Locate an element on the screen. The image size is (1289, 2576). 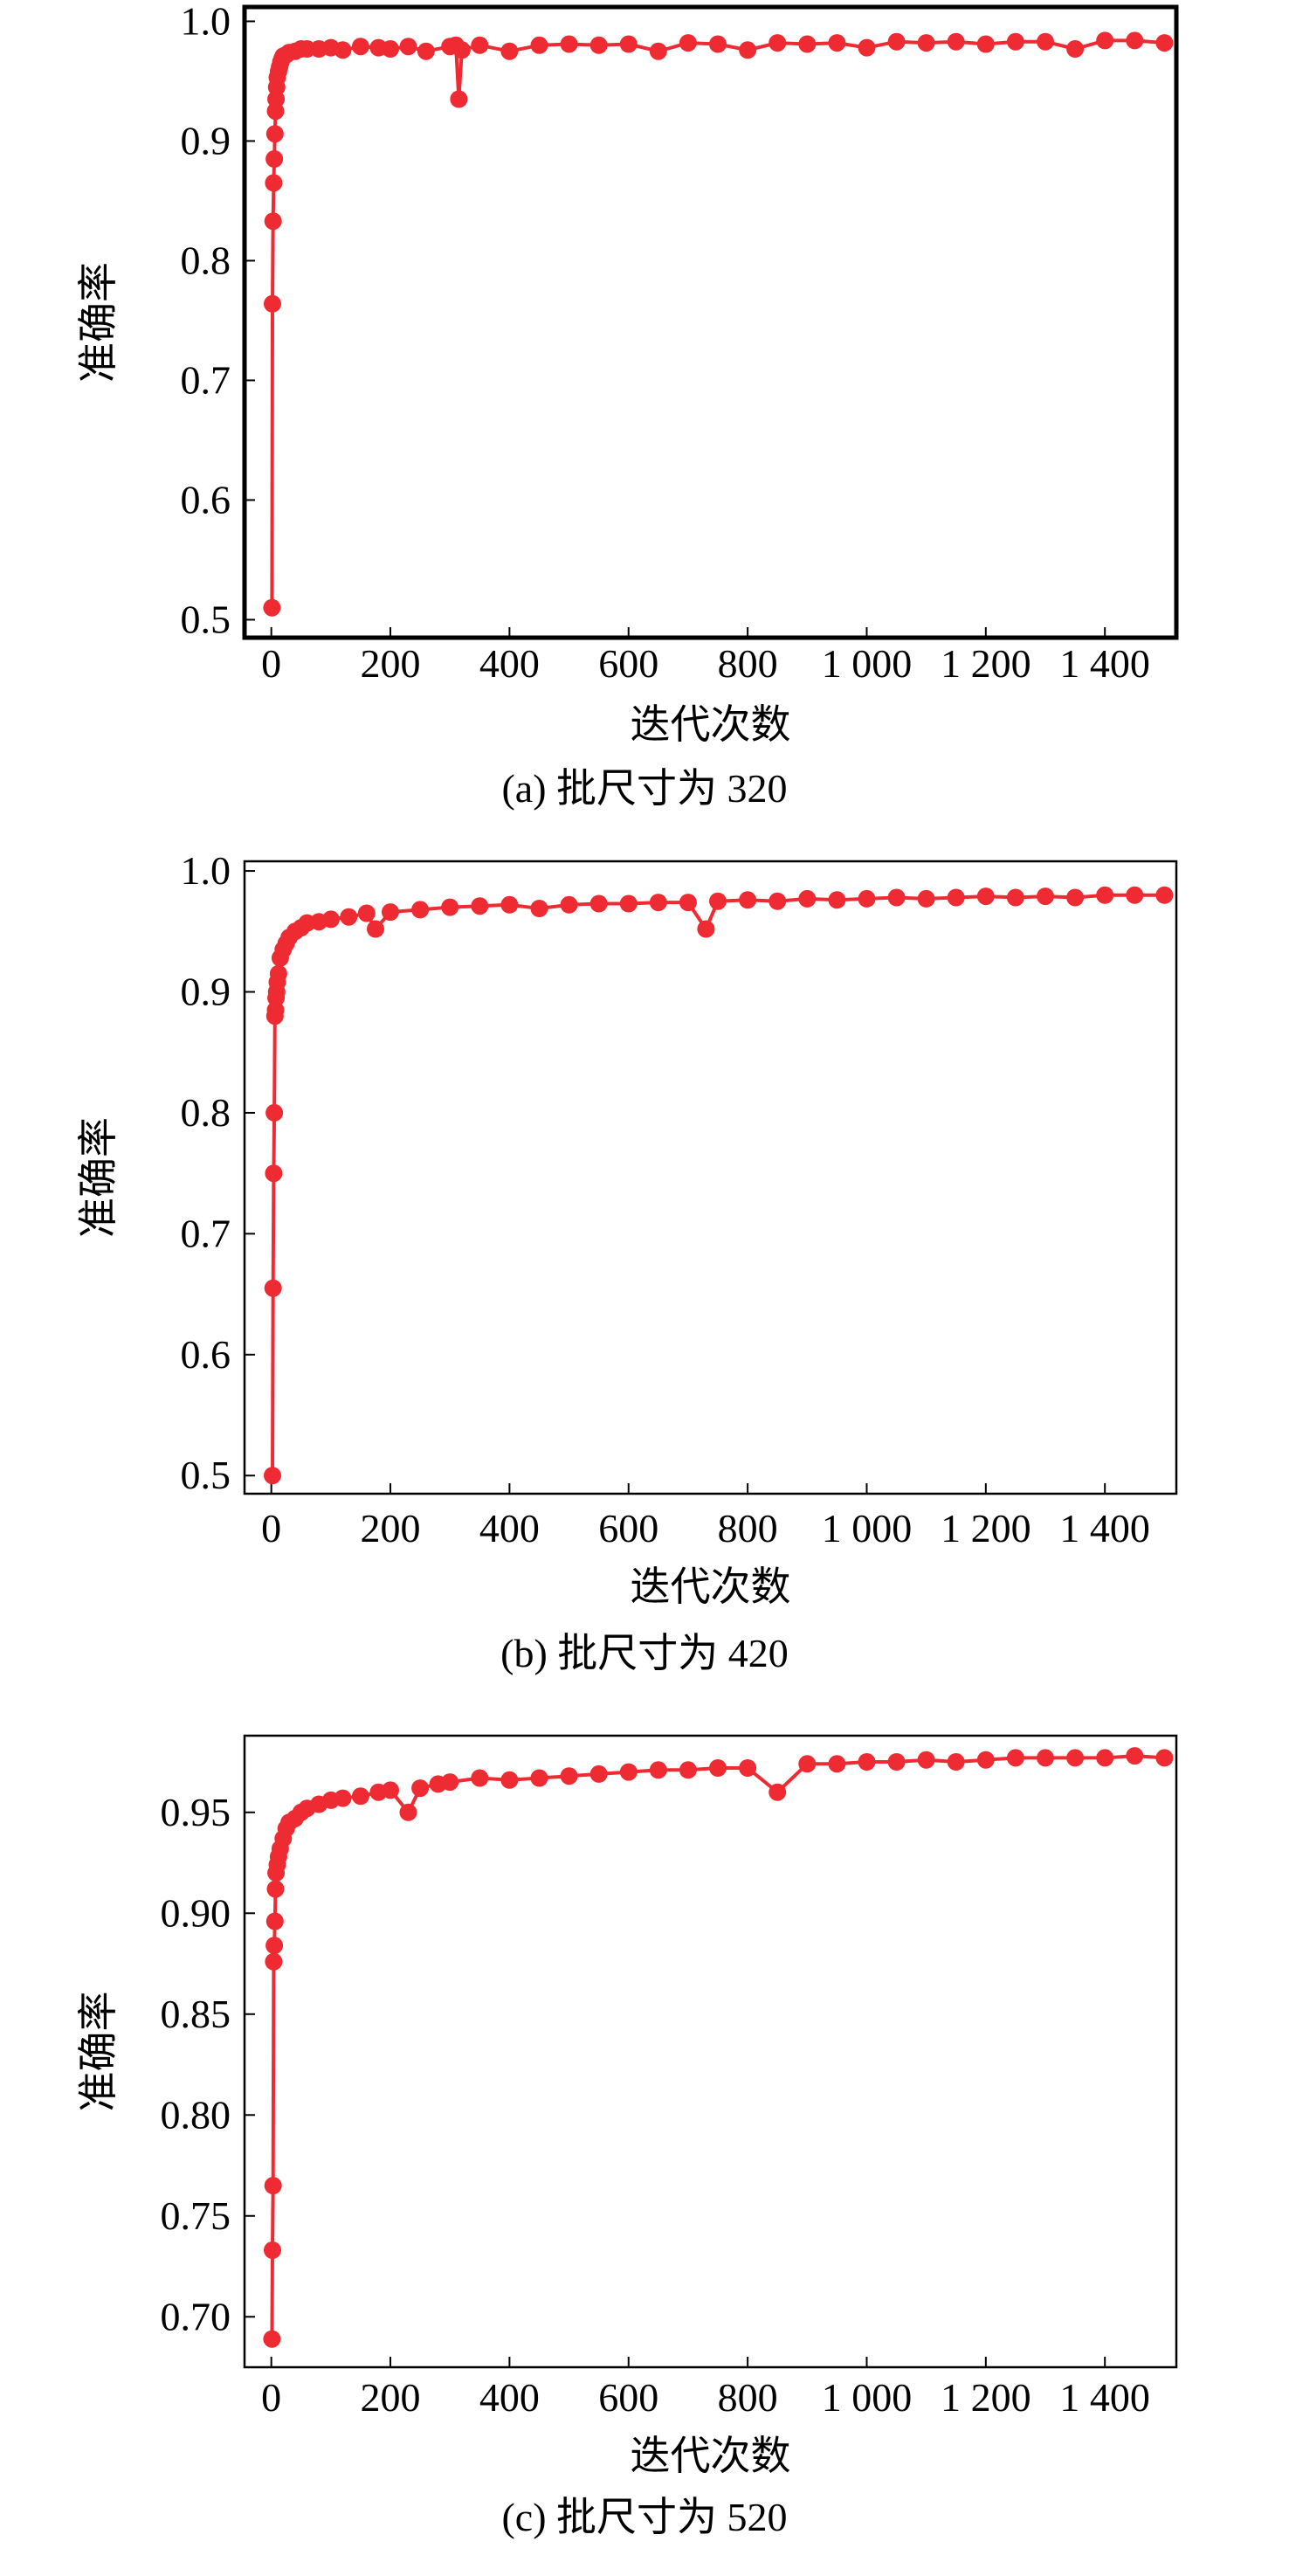
y-tick-label: 0.9 is located at coordinates (206, 140).